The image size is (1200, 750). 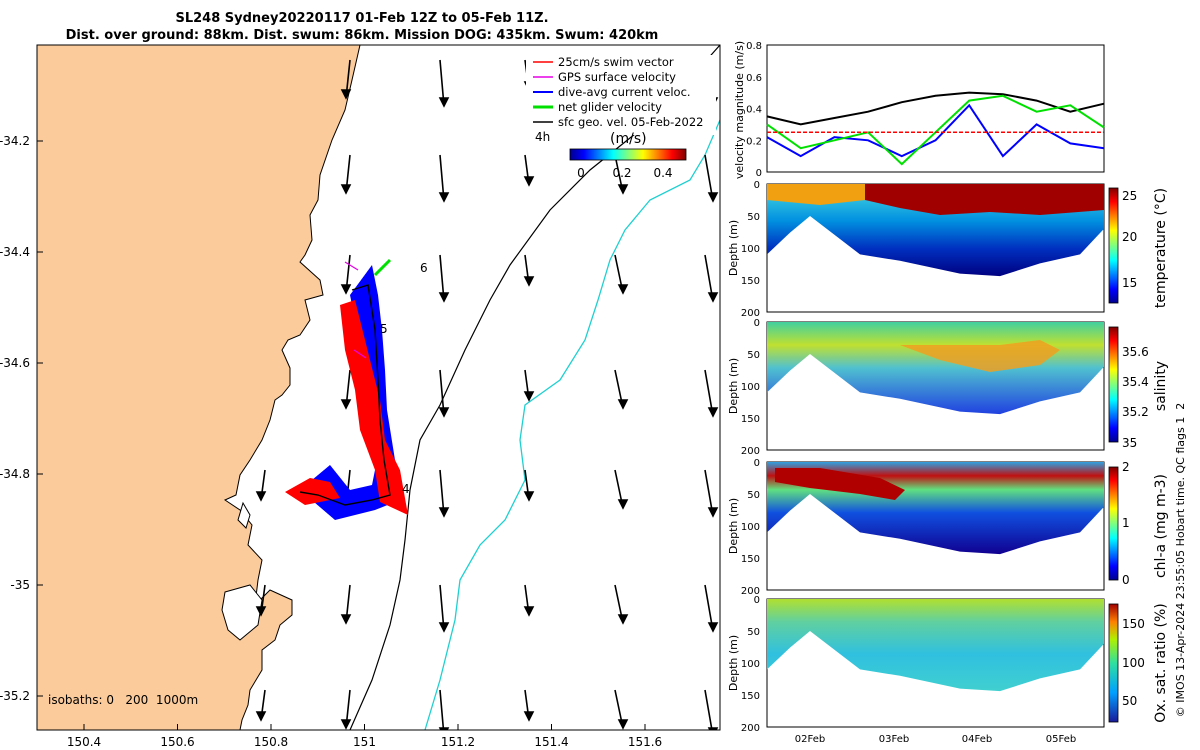 What do you see at coordinates (733, 663) in the screenshot?
I see `oxygen-ylabel: Depth (m)` at bounding box center [733, 663].